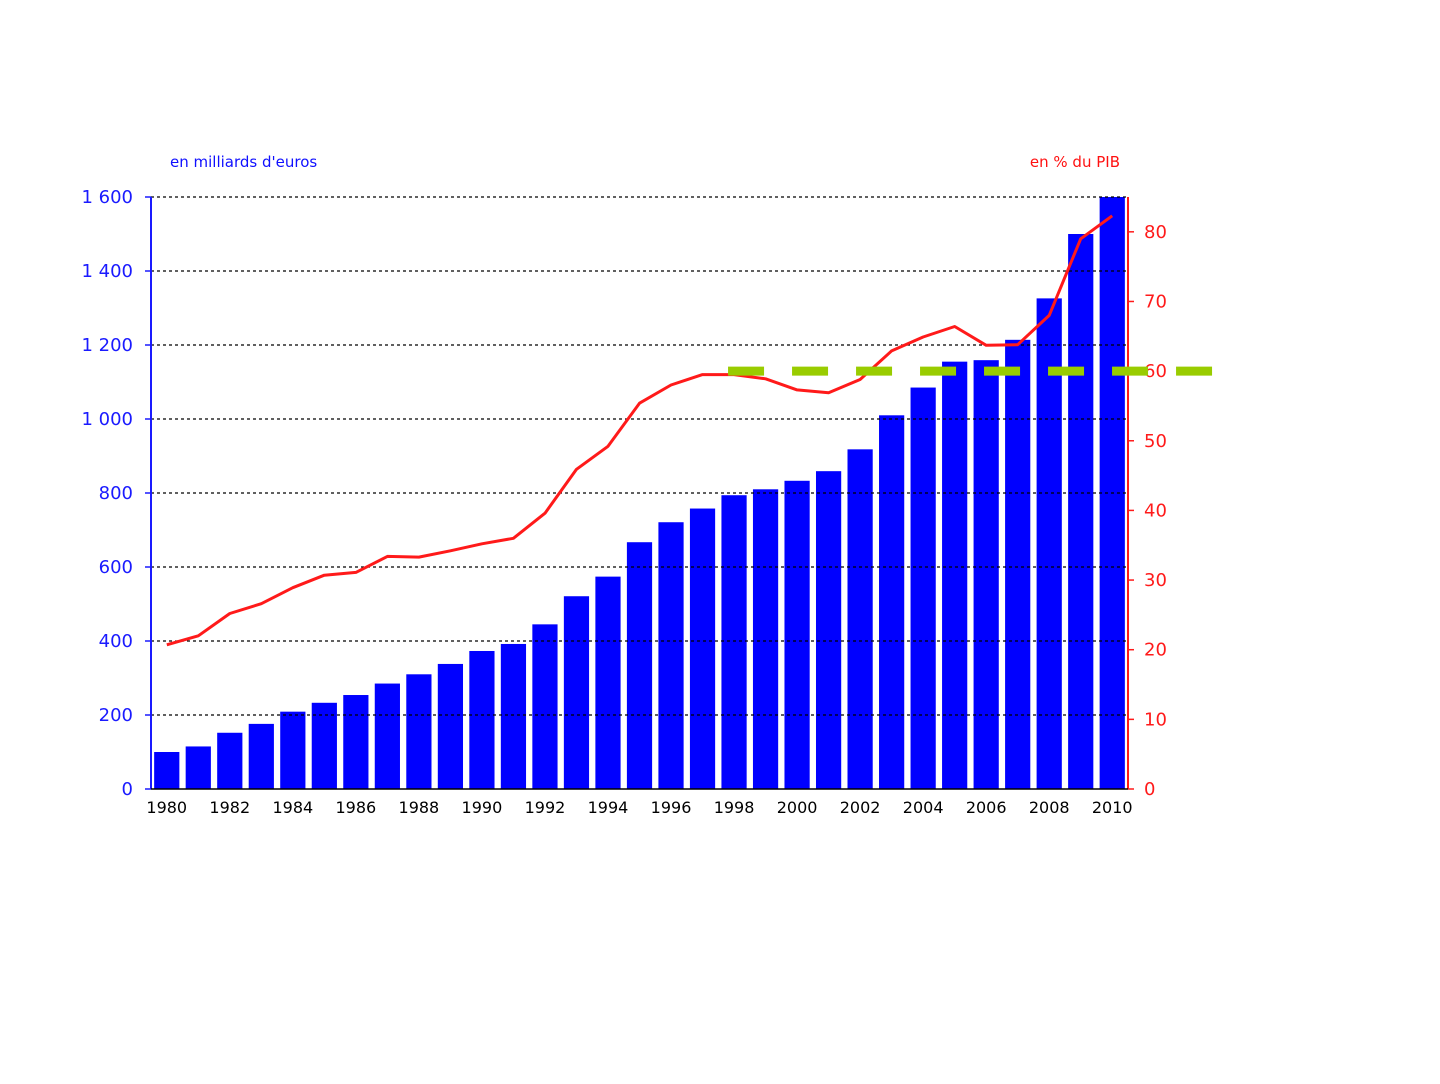  What do you see at coordinates (1155, 510) in the screenshot?
I see `right-tick-label: 40` at bounding box center [1155, 510].